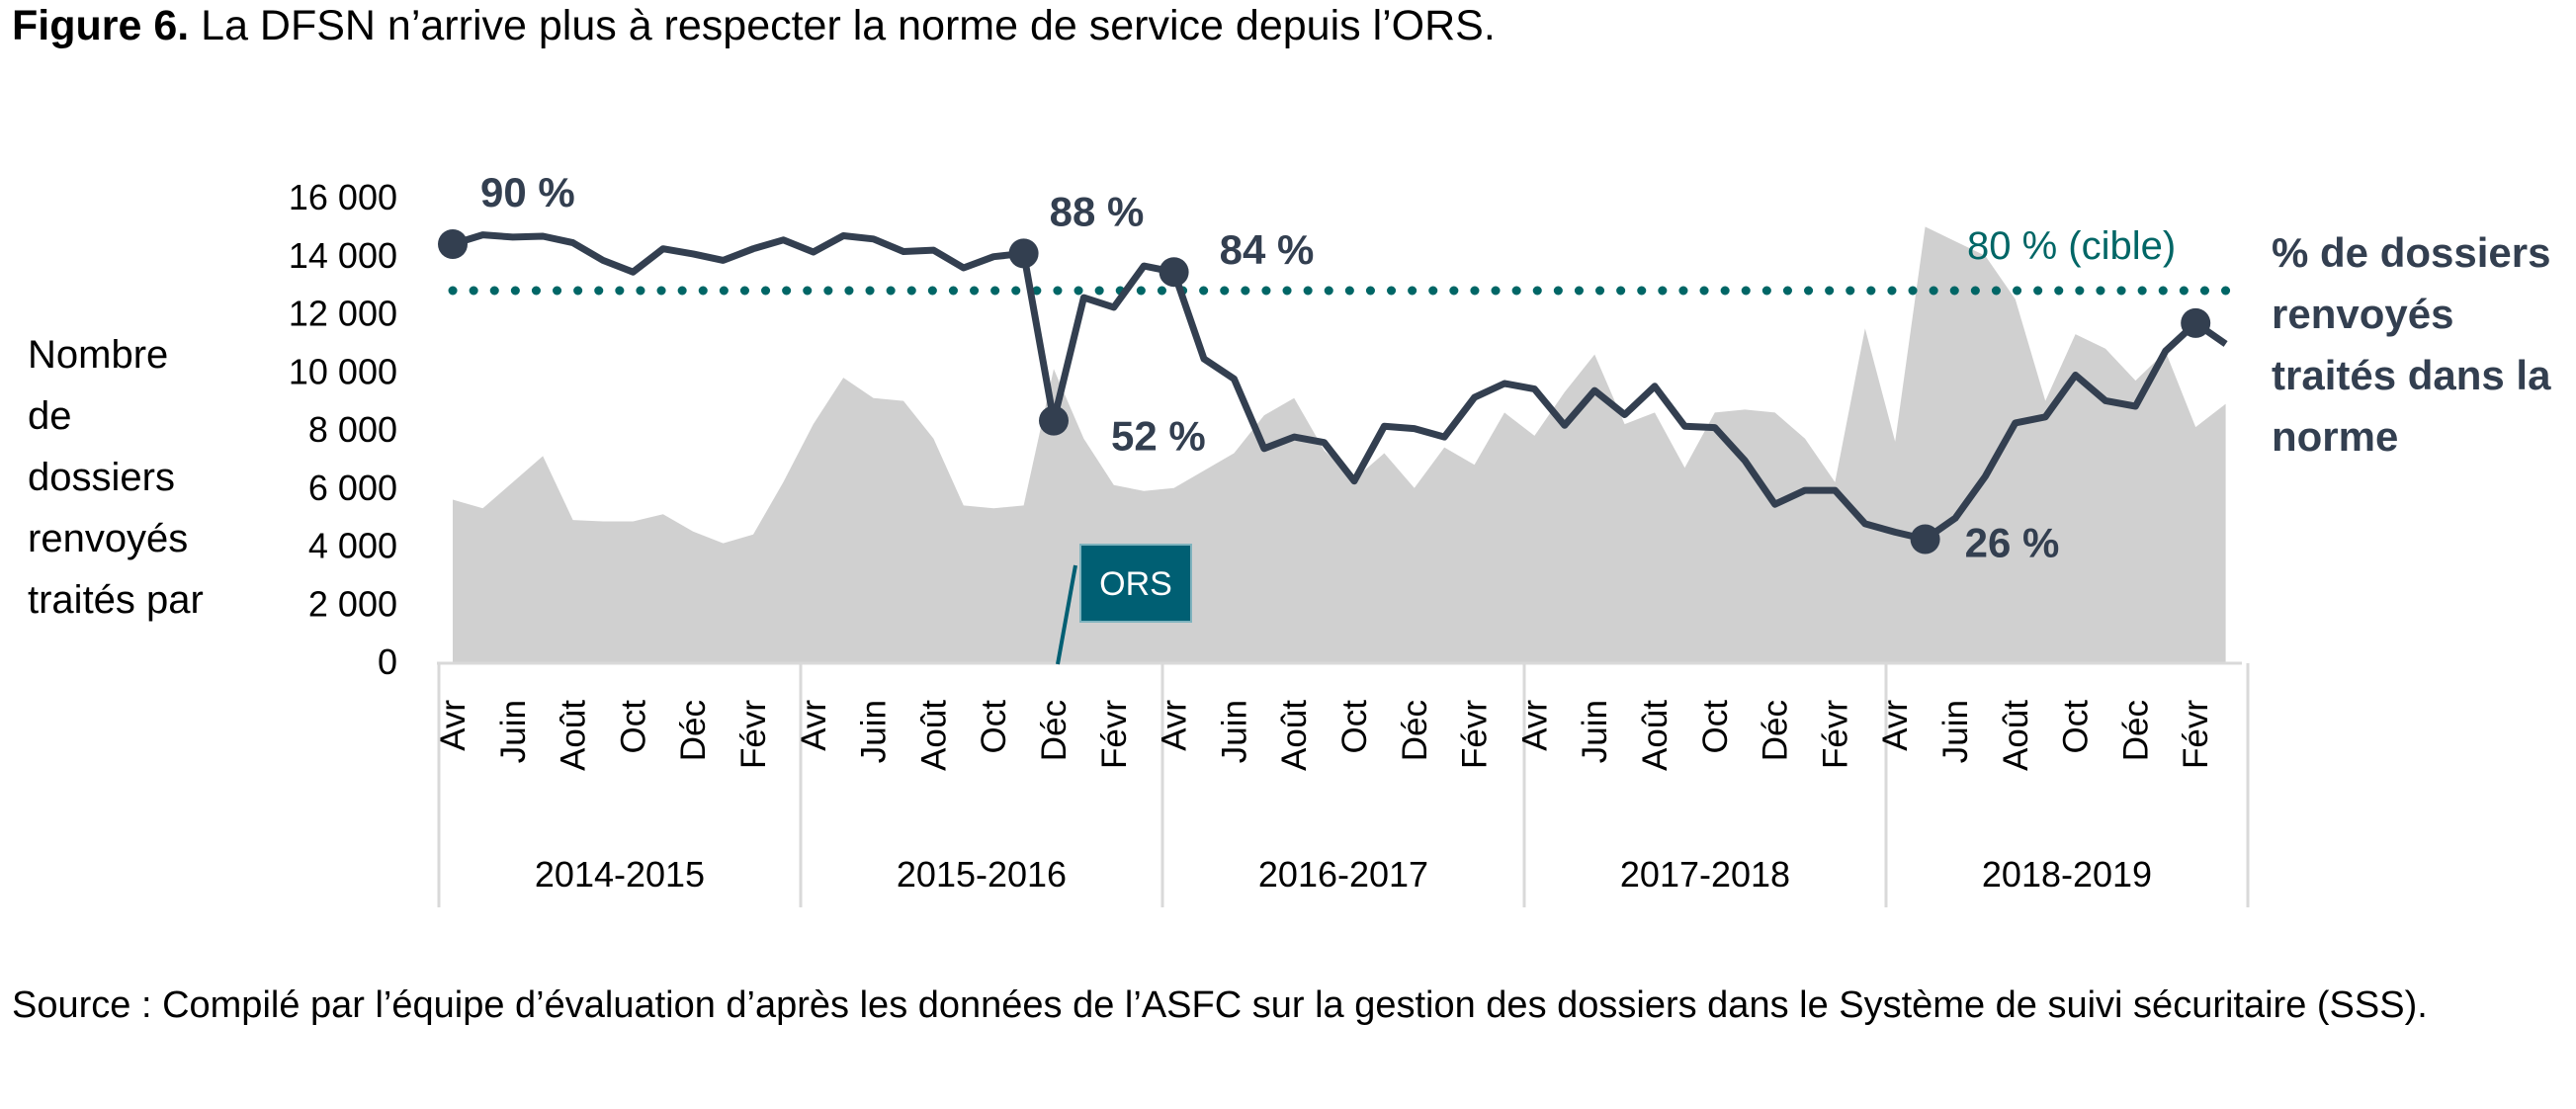  I want to click on series-label-line: traités dans la, so click(2411, 375).